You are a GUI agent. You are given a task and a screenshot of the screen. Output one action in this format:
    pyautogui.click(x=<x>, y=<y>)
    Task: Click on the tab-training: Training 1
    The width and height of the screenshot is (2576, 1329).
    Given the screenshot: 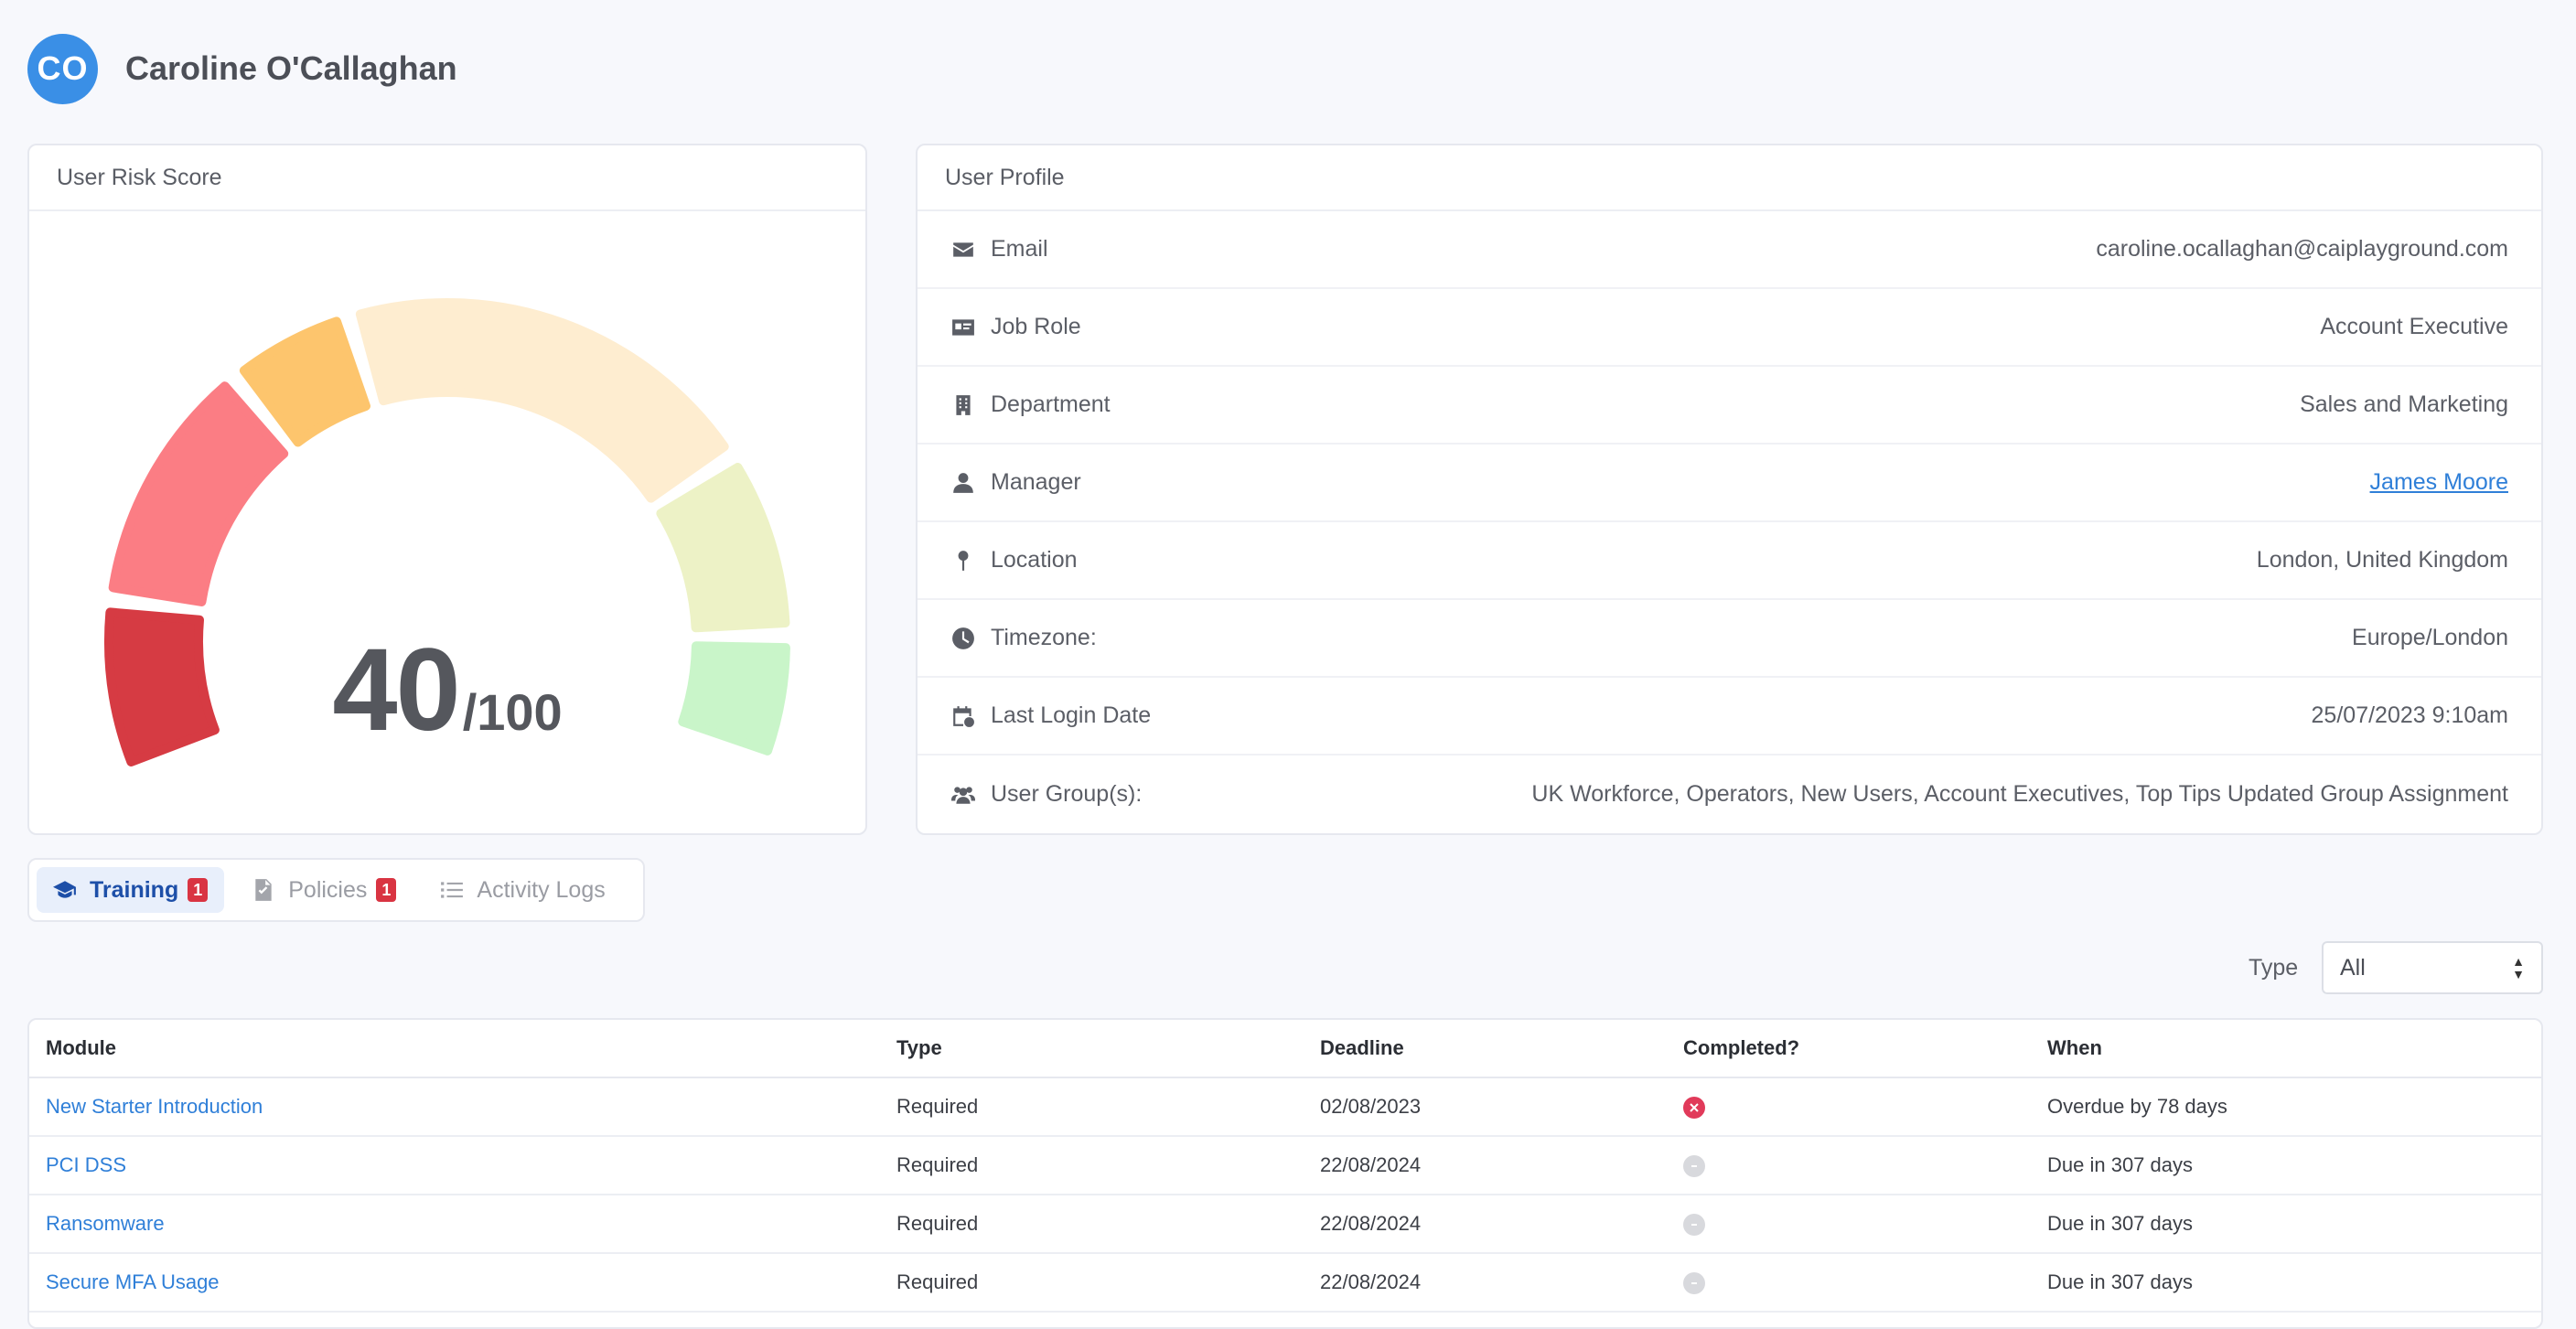 What is the action you would take?
    pyautogui.click(x=131, y=890)
    